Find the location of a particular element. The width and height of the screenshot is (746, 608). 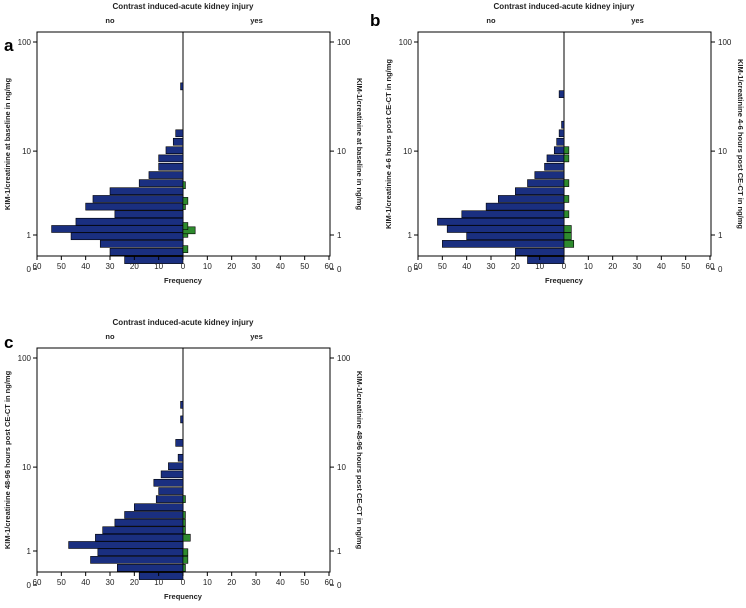

x-tick-label-9: 30 is located at coordinates (637, 266).